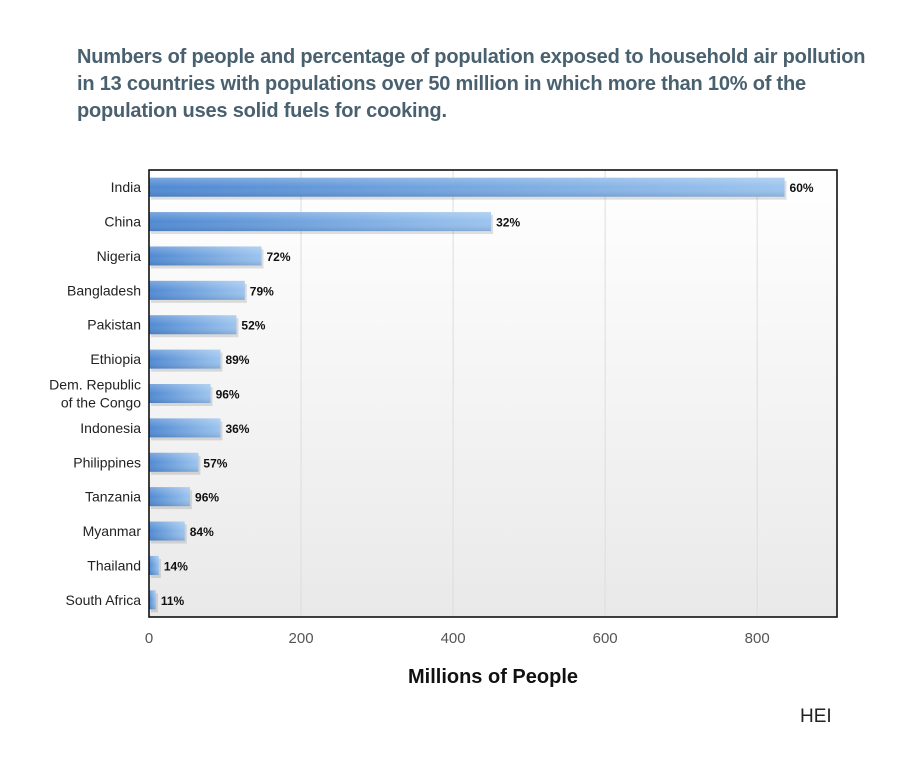 This screenshot has height=762, width=915. I want to click on data-label: 14%, so click(176, 566).